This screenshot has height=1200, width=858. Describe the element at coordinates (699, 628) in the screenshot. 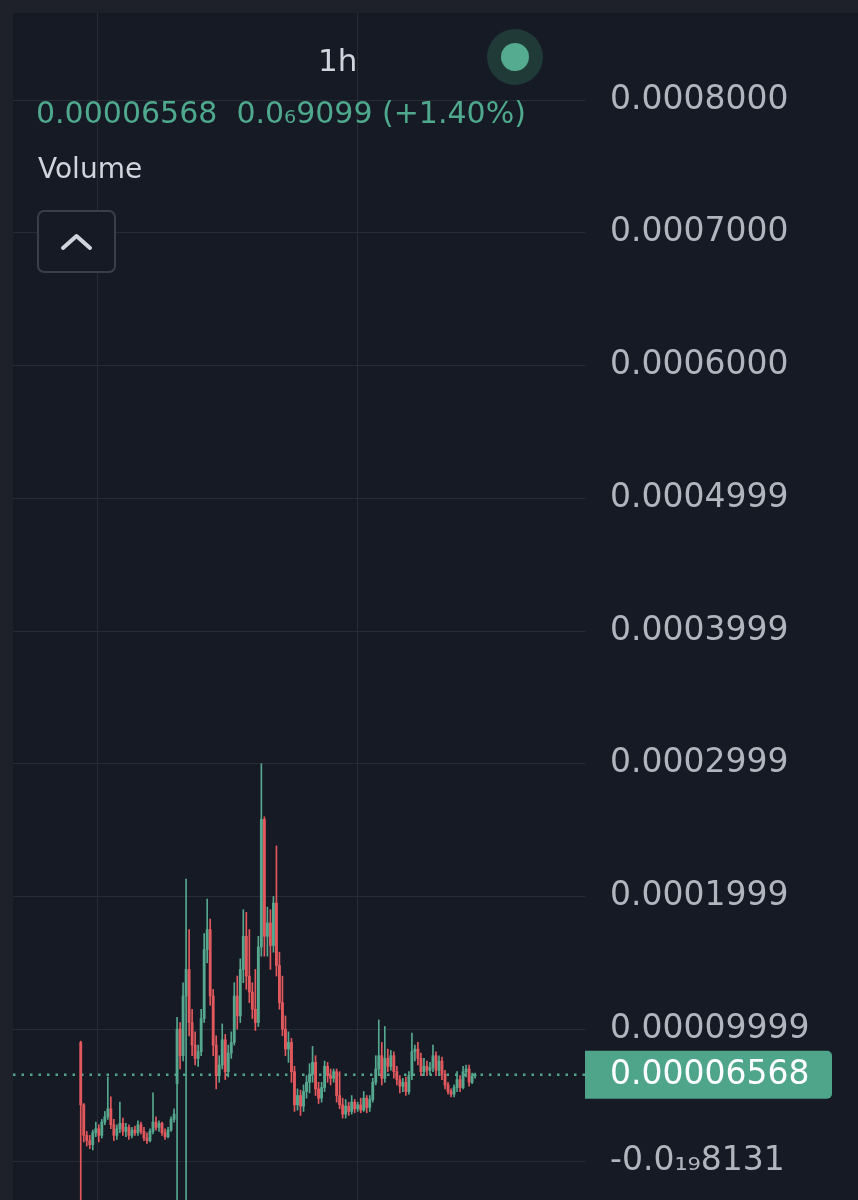

I see `y-tick-label: 0.0003999` at that location.